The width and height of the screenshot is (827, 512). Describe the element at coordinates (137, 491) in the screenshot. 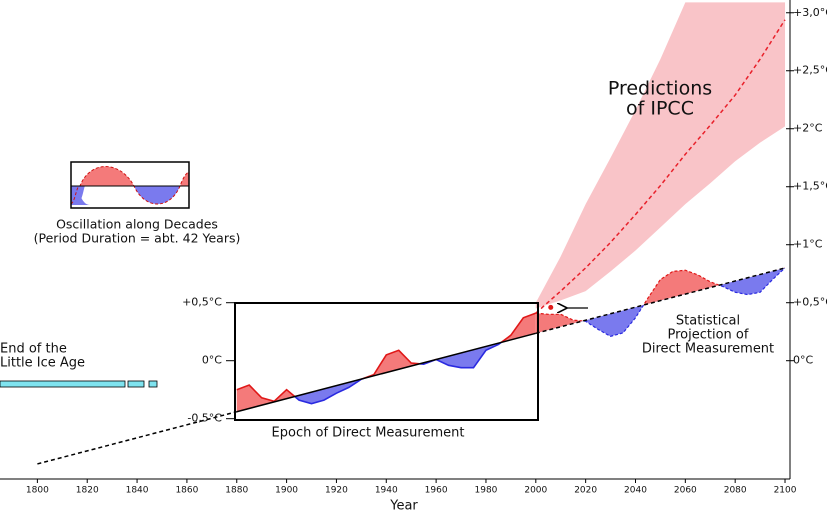

I see `x-tick-label: 1840` at that location.